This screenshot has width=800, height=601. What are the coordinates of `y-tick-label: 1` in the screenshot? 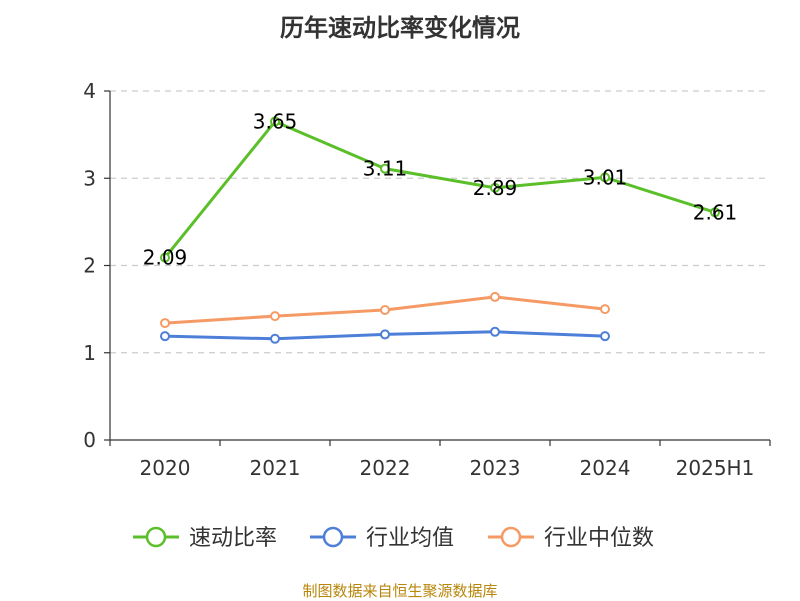 It's located at (89, 353).